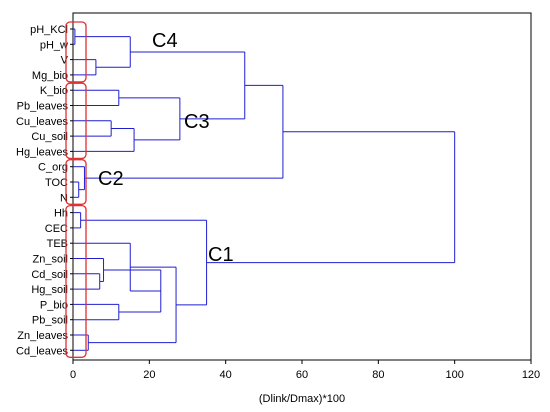 The width and height of the screenshot is (550, 412). What do you see at coordinates (56, 229) in the screenshot?
I see `leaf-label: CEC` at bounding box center [56, 229].